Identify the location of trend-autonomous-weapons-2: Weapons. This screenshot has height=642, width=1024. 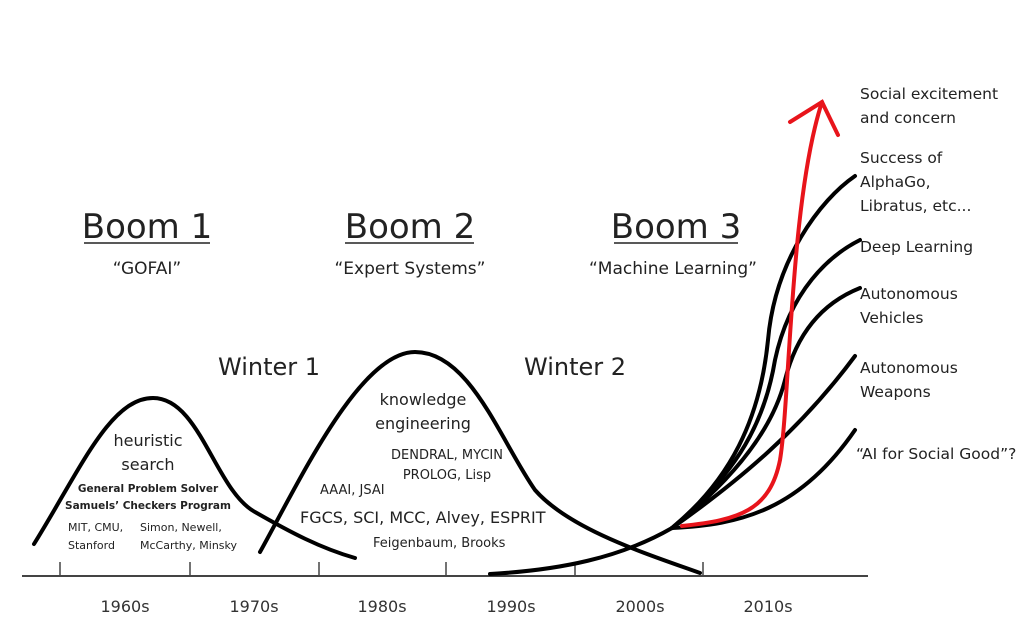
(895, 392).